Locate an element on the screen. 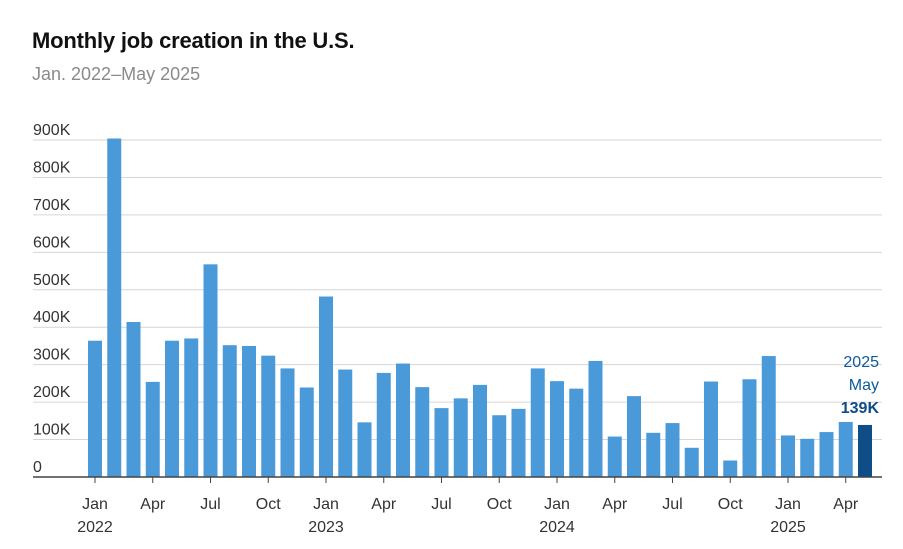 The width and height of the screenshot is (903, 549). x-tick-label-year: 2023 is located at coordinates (326, 527).